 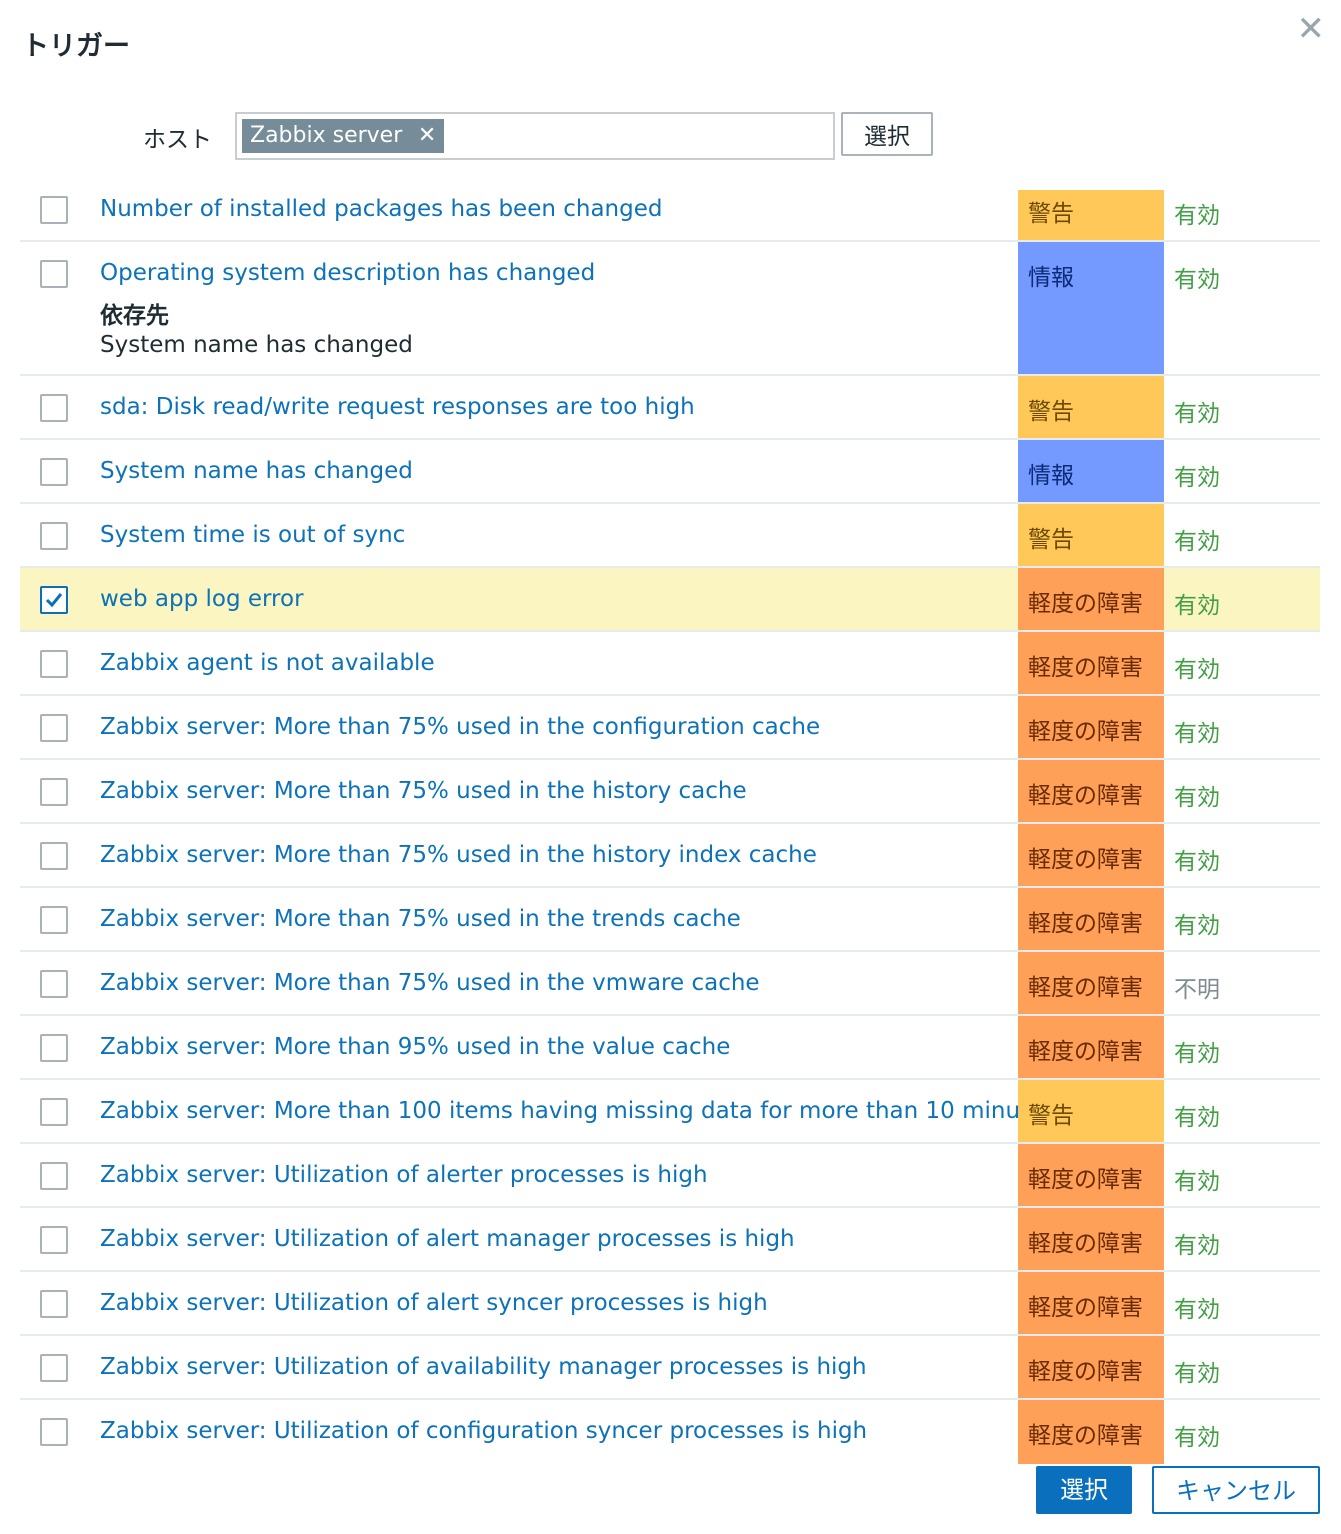 I want to click on status-text: 不明, so click(x=1197, y=990).